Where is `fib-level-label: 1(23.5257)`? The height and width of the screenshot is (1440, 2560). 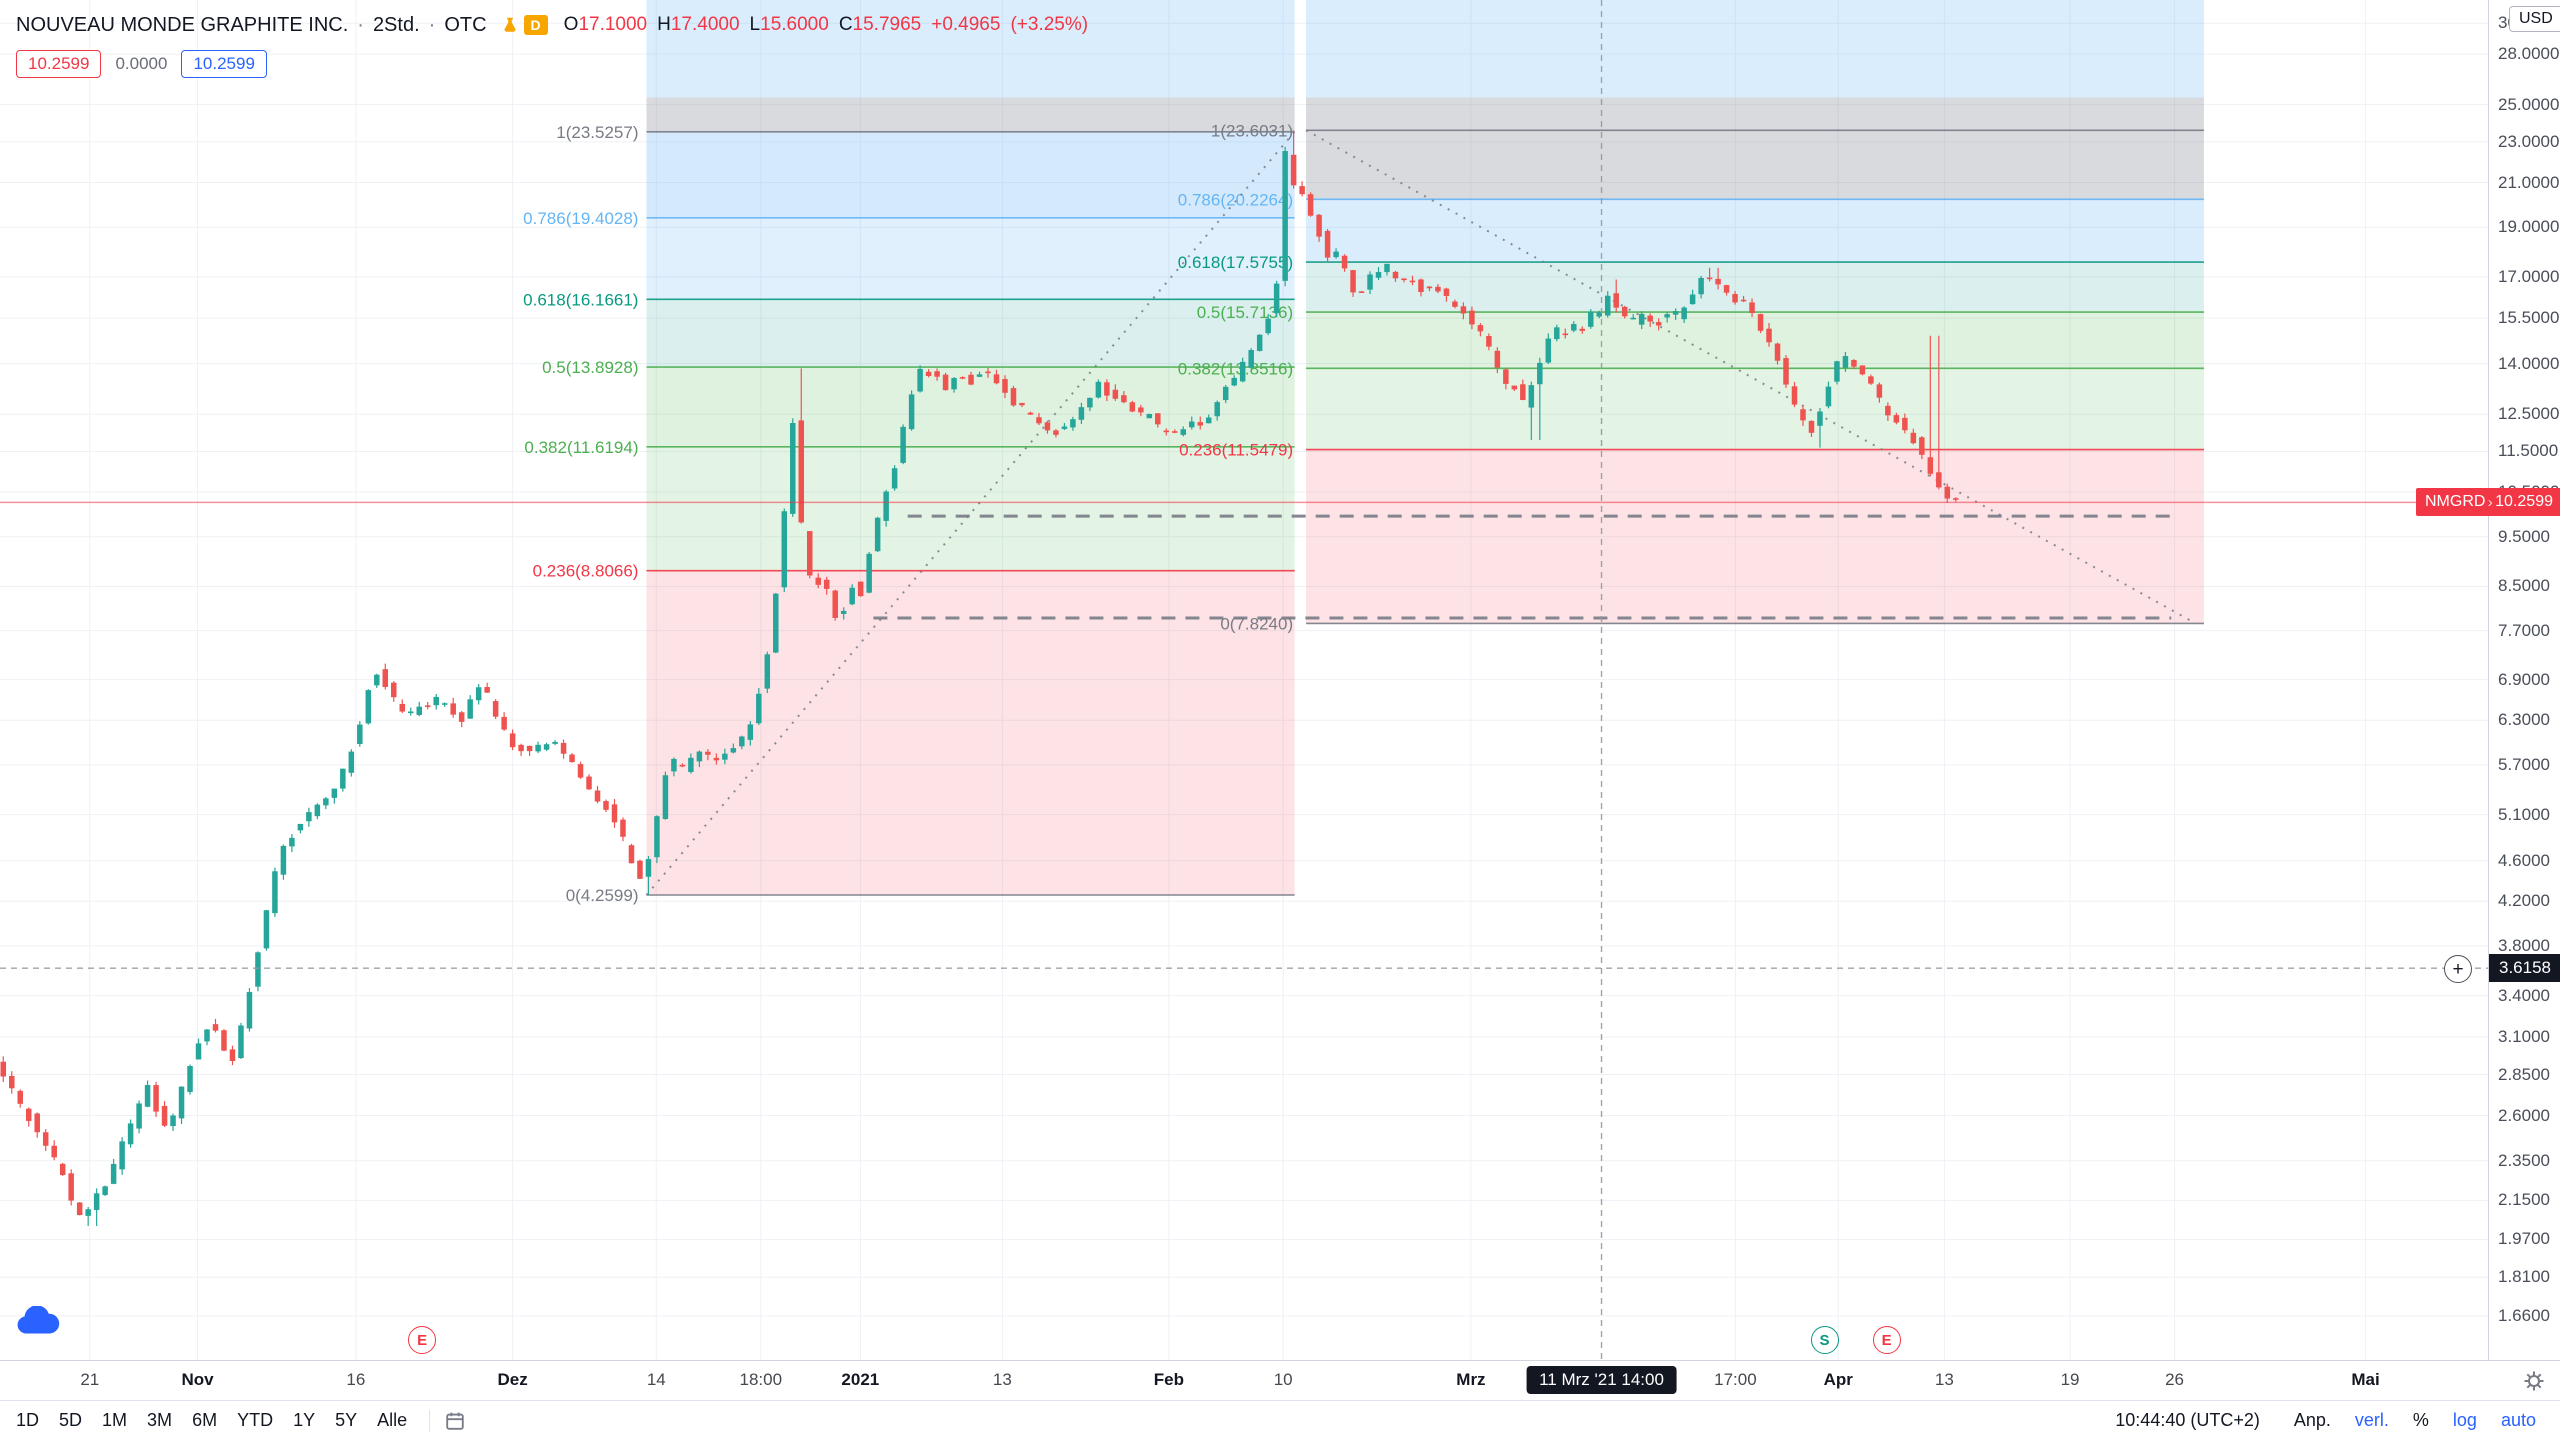
fib-level-label: 1(23.5257) is located at coordinates (597, 132).